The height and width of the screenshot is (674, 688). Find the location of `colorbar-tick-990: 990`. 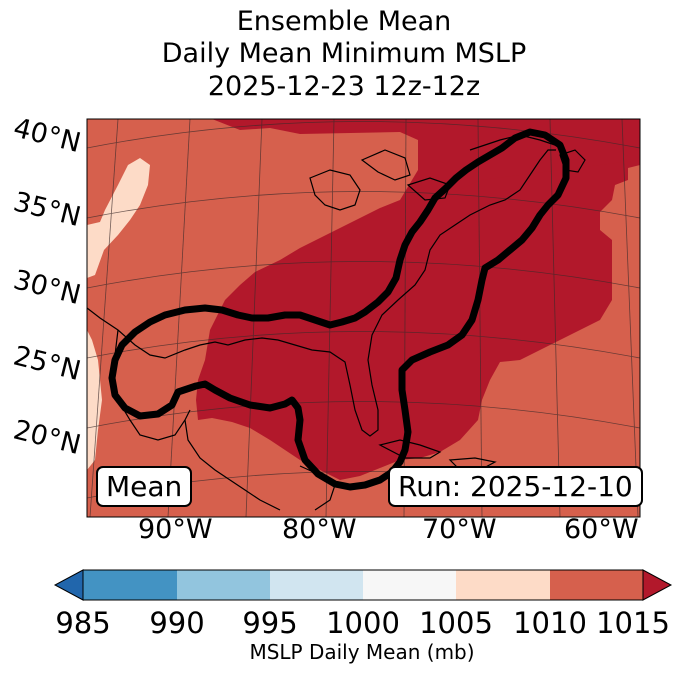

colorbar-tick-990: 990 is located at coordinates (177, 623).